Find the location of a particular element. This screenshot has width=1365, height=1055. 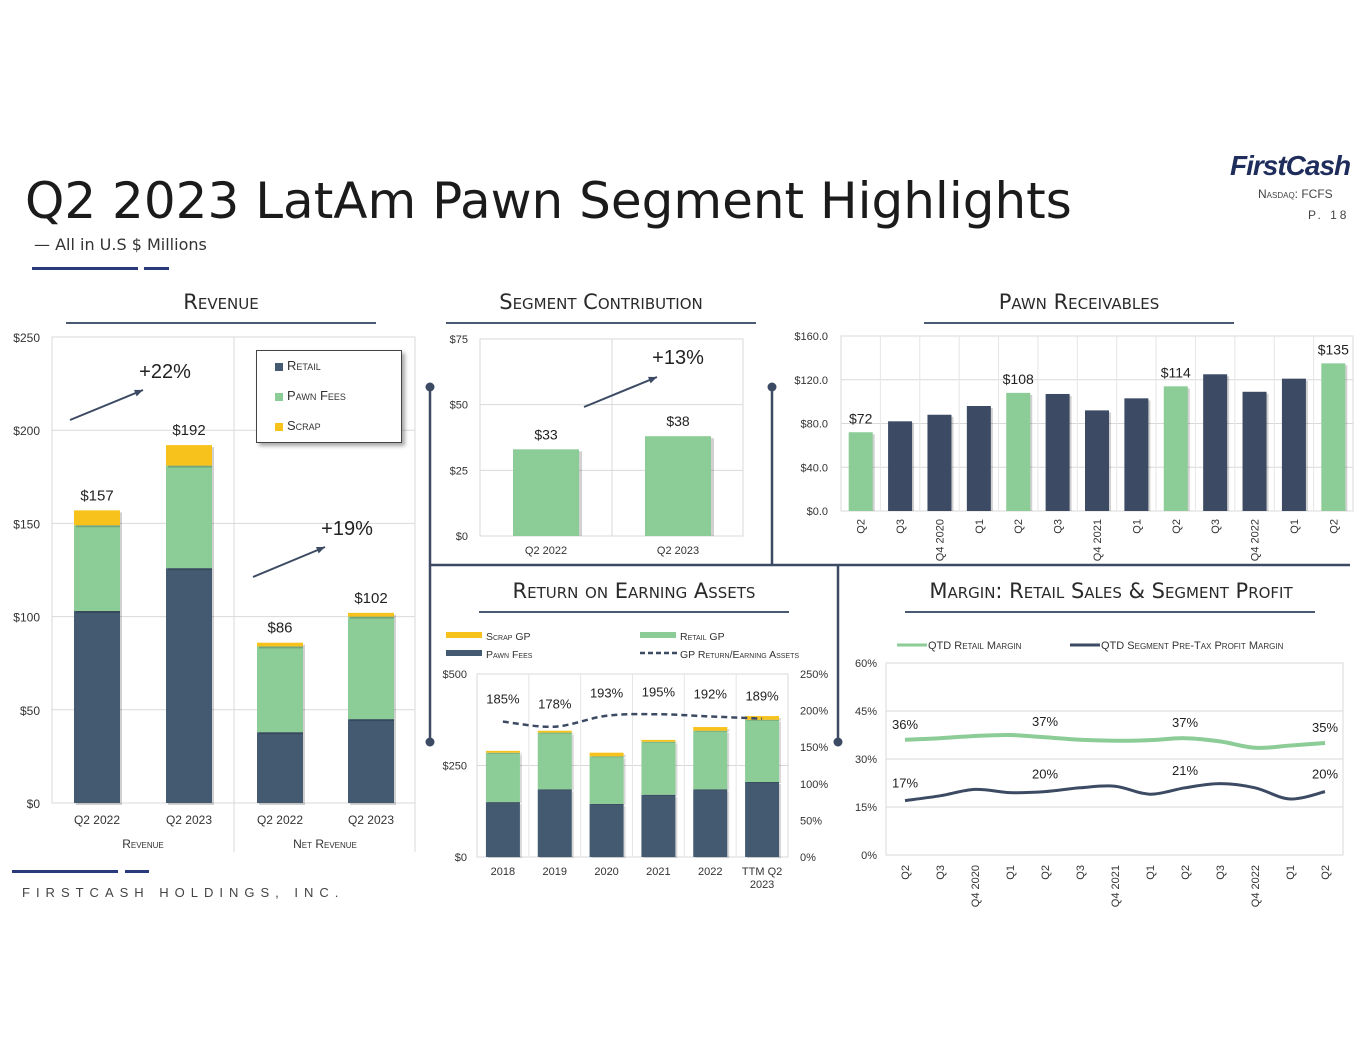

margin-profit-label: 20% is located at coordinates (1045, 774).